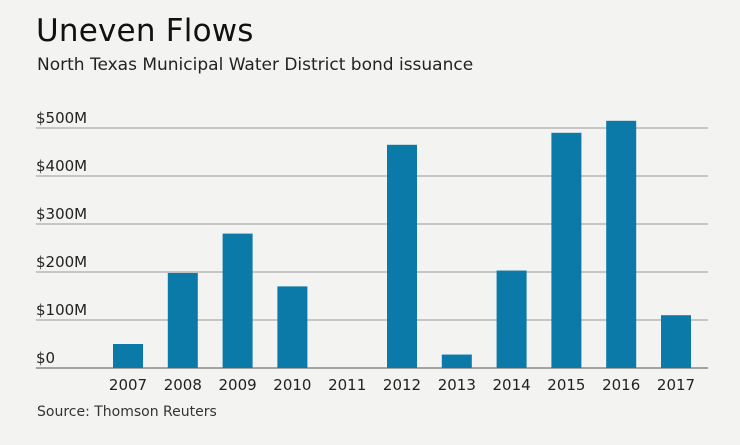 The image size is (740, 445). What do you see at coordinates (676, 385) in the screenshot?
I see `x-tick-label: 2017` at bounding box center [676, 385].